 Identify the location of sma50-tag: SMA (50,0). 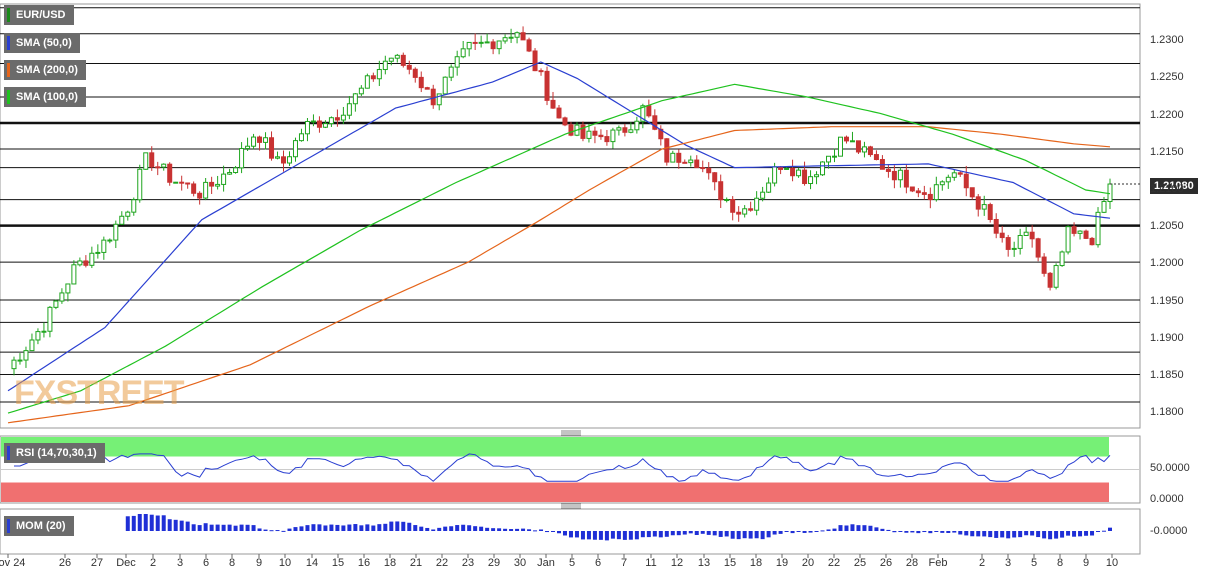
(42, 43).